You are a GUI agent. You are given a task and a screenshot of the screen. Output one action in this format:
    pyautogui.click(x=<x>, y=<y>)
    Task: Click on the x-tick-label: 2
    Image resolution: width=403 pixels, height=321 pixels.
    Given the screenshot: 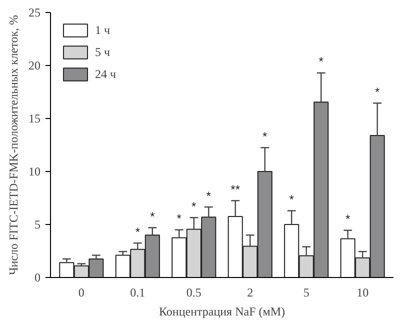 What is the action you would take?
    pyautogui.click(x=250, y=293)
    